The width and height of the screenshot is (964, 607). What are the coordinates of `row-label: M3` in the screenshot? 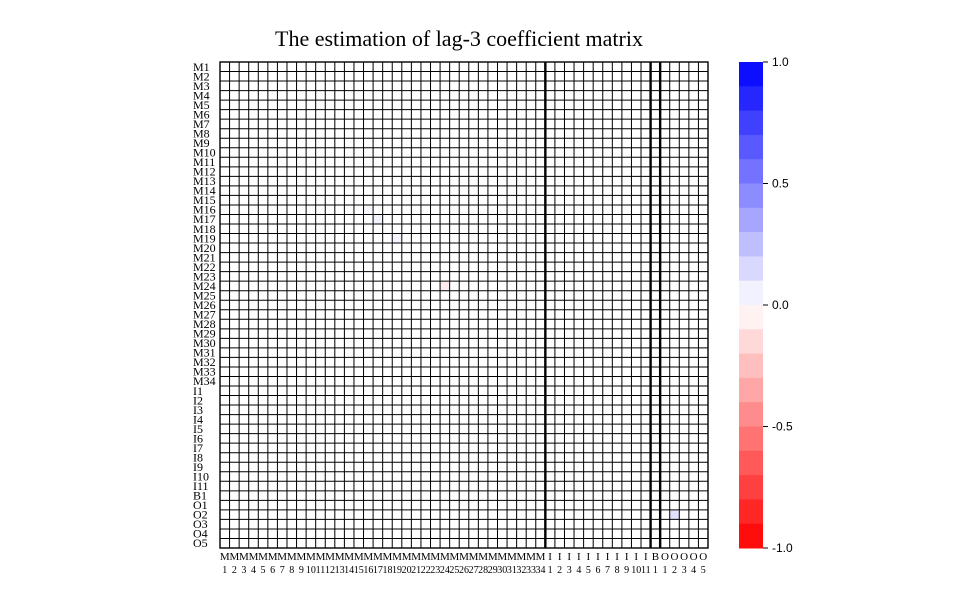 It's located at (201, 86).